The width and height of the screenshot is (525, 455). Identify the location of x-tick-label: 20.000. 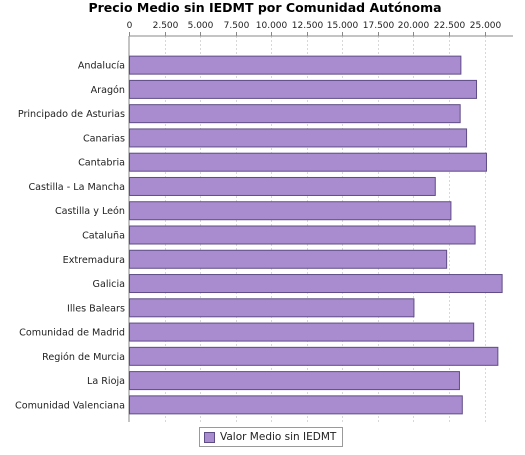
(414, 26).